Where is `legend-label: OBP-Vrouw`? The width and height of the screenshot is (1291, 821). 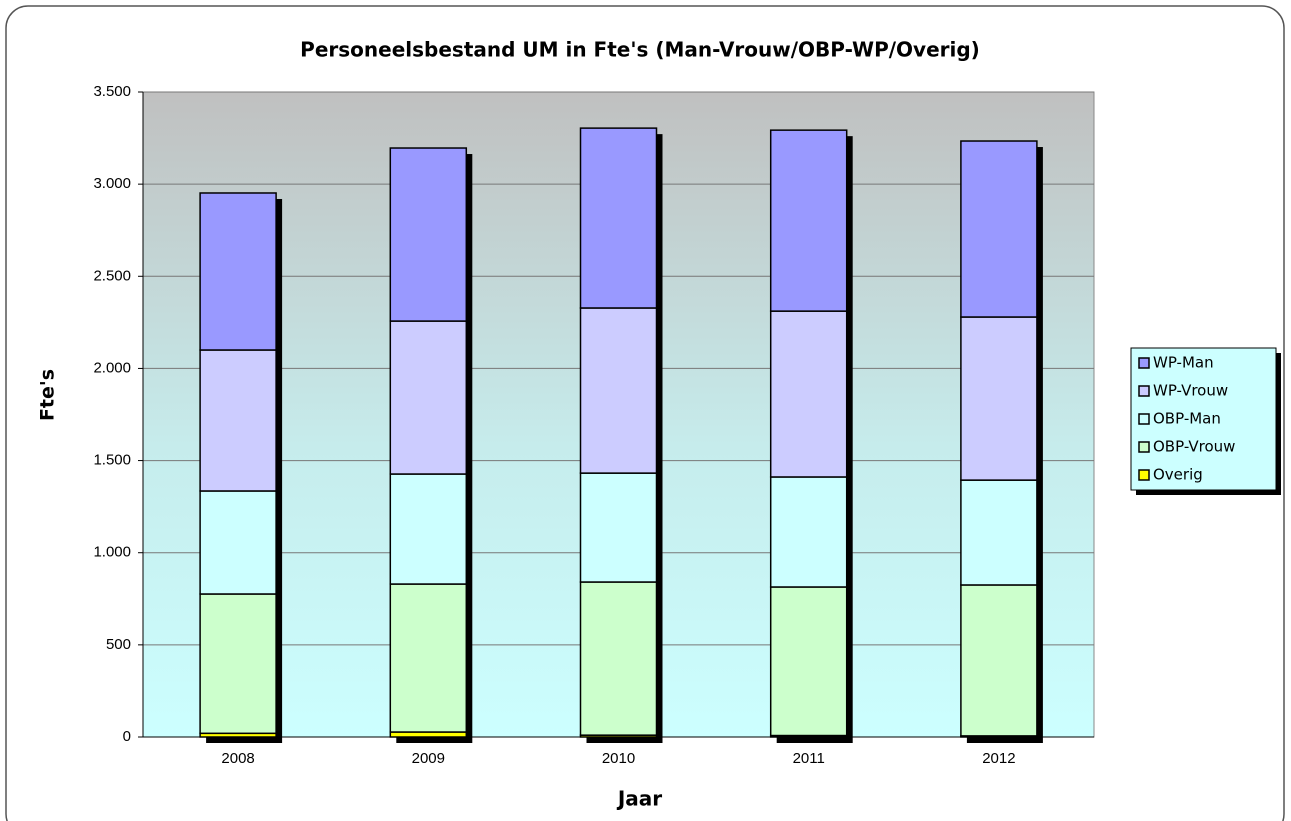 legend-label: OBP-Vrouw is located at coordinates (1194, 447).